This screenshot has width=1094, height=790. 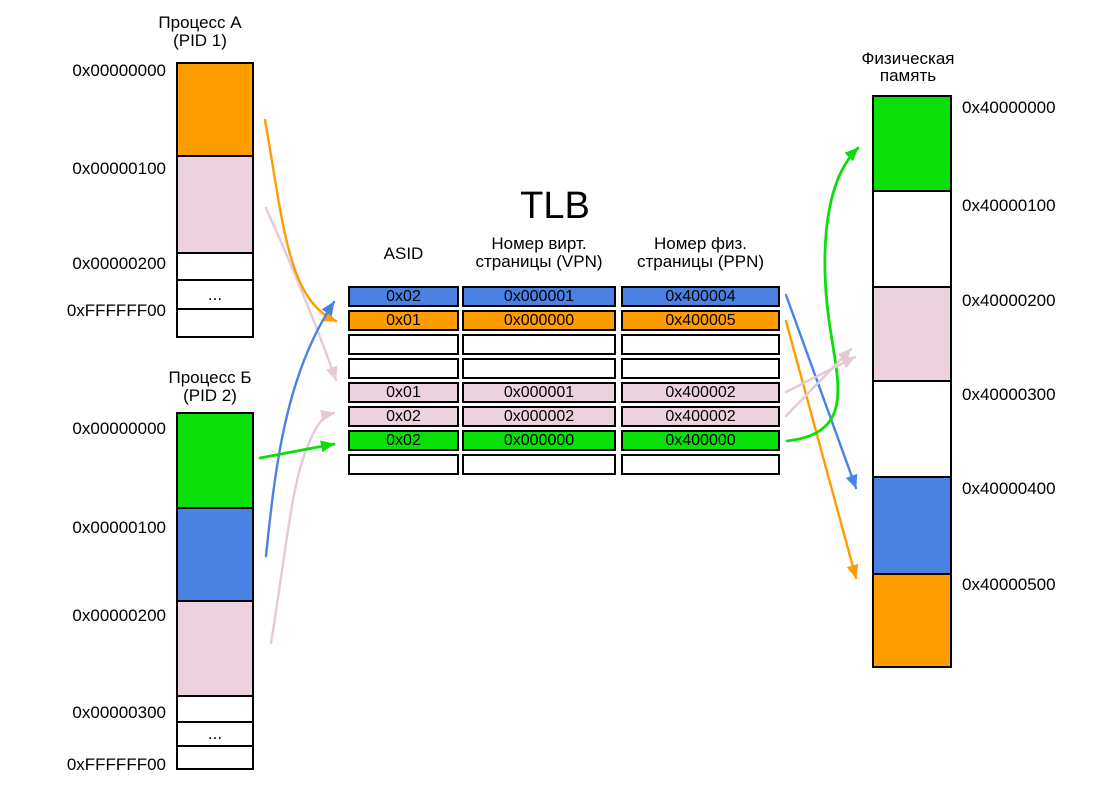 I want to click on process-a-title: Процесс А (PID 1), so click(x=200, y=32).